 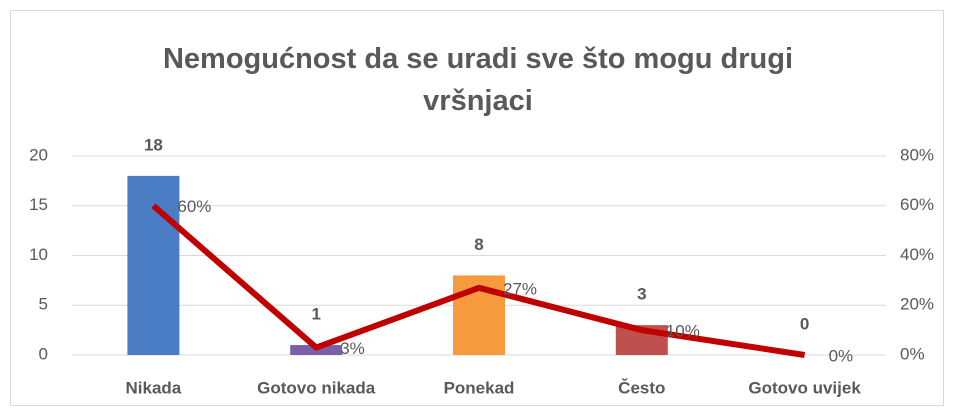 What do you see at coordinates (804, 387) in the screenshot?
I see `x-tick-label: Gotovo uvijek` at bounding box center [804, 387].